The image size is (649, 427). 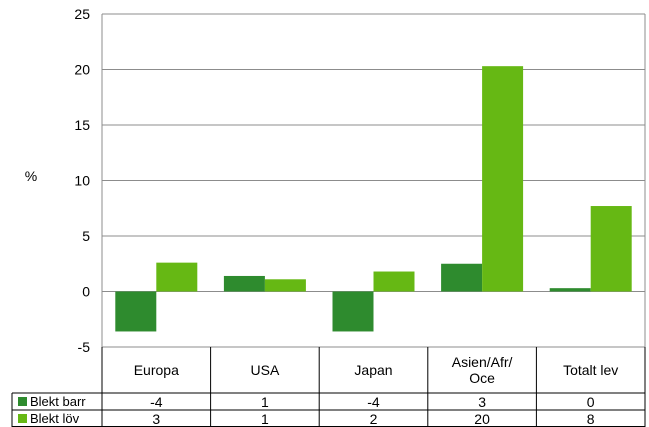 I want to click on y-tick-label: 10, so click(x=82, y=181).